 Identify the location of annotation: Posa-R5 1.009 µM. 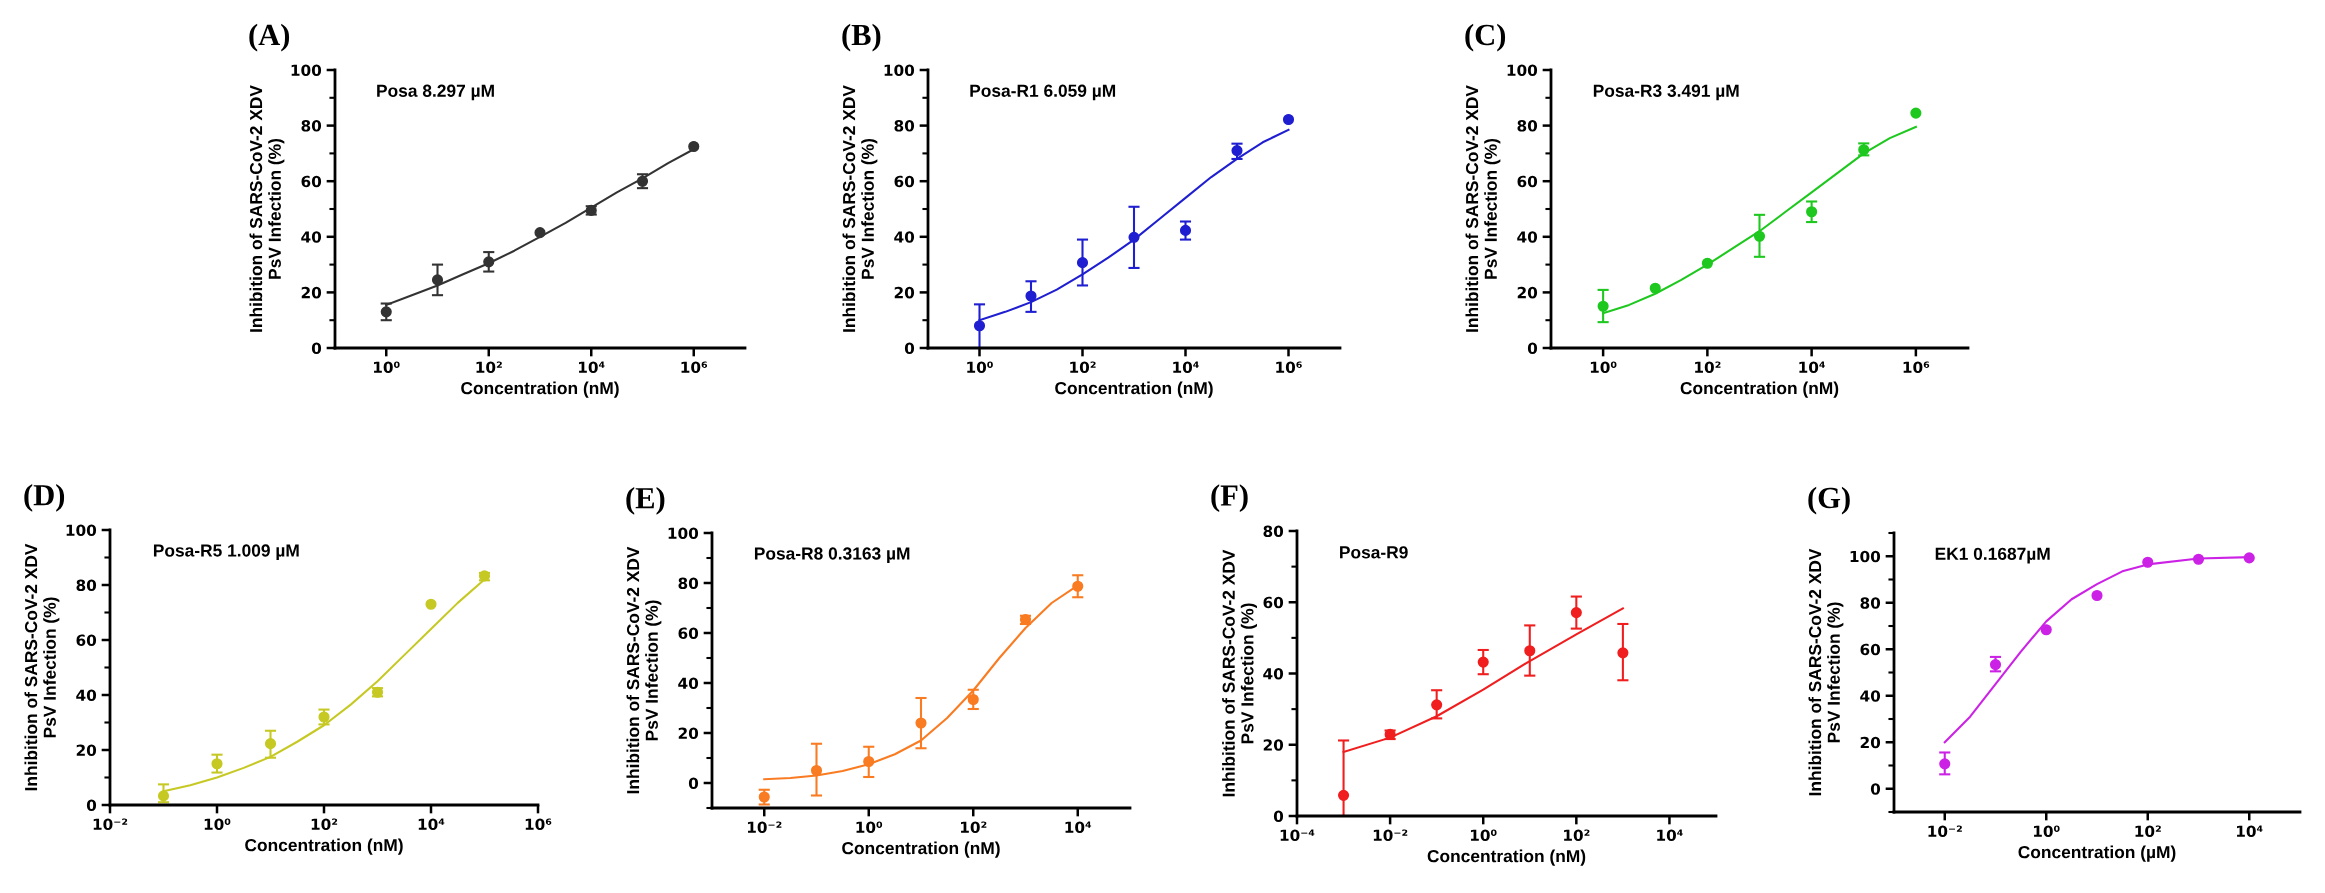
(226, 552).